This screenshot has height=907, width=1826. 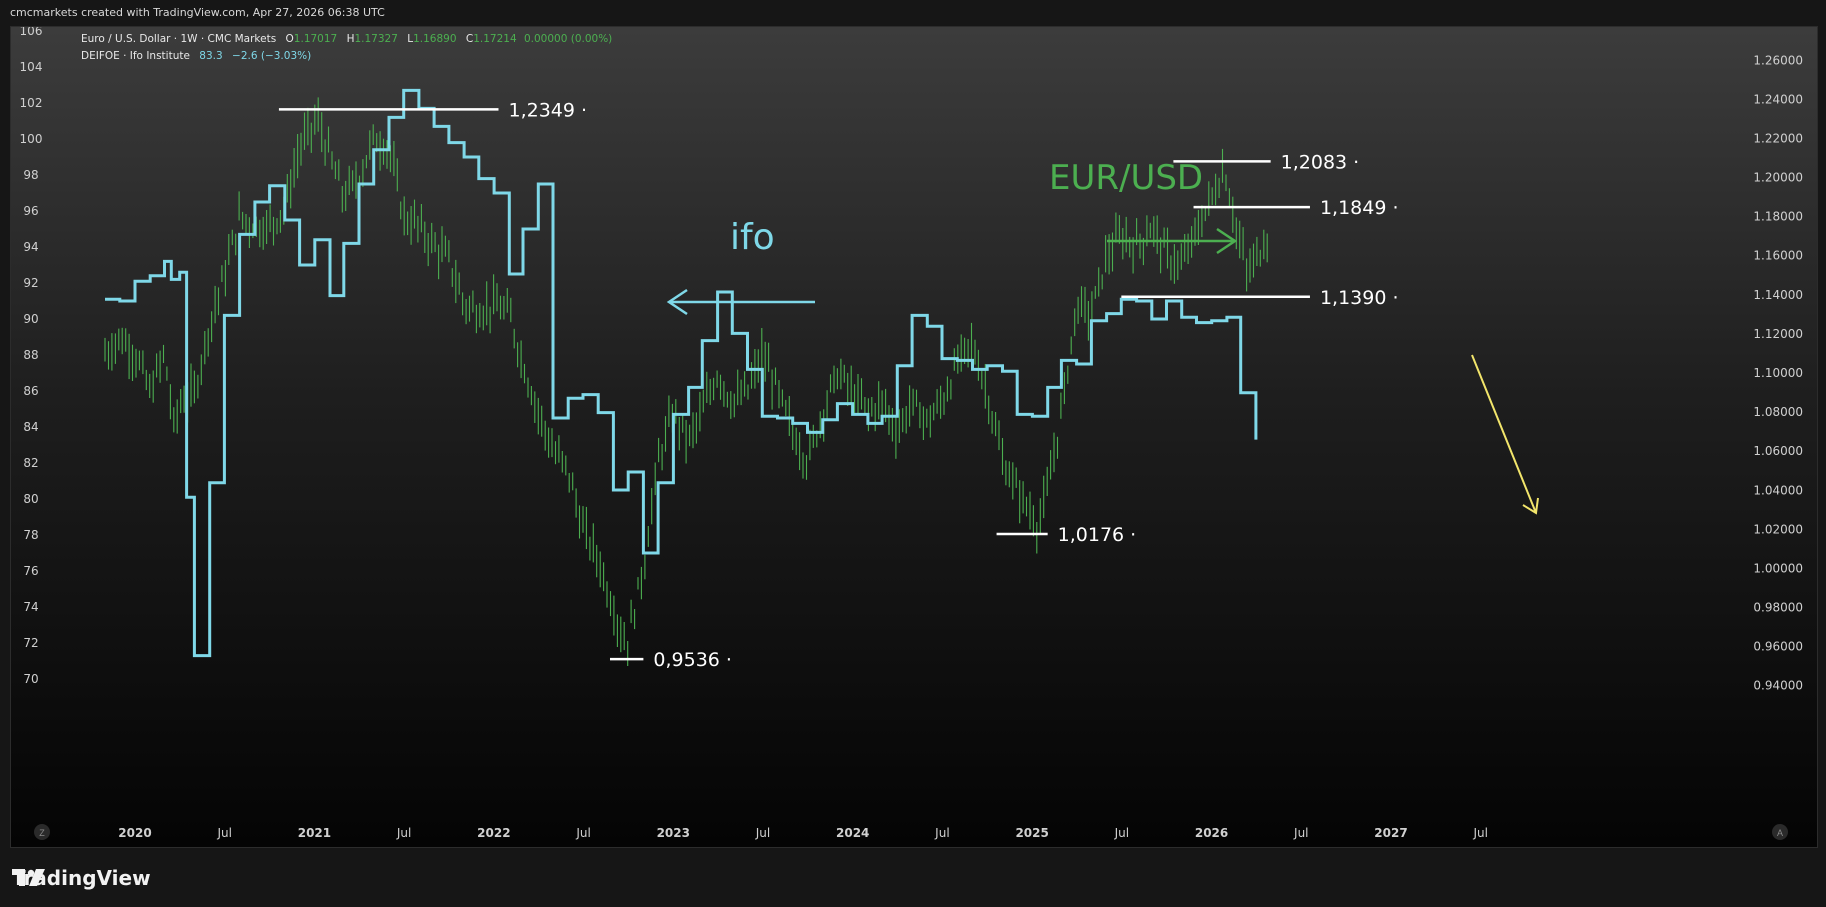 What do you see at coordinates (1505, 434) in the screenshot?
I see `down-arrow` at bounding box center [1505, 434].